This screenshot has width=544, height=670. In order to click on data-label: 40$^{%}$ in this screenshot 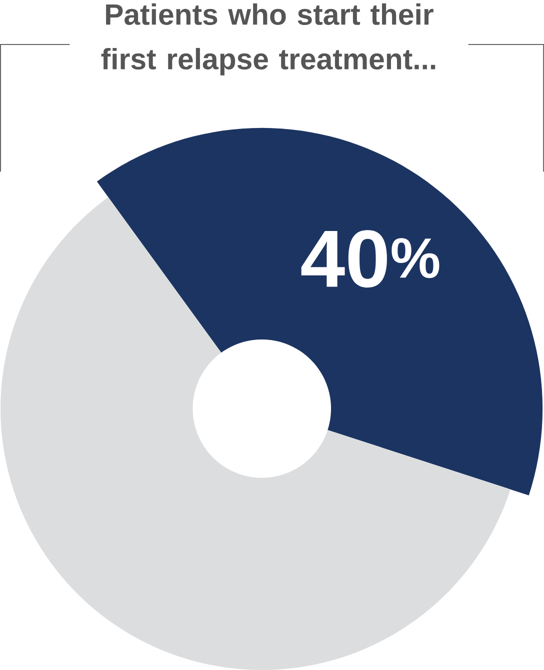, I will do `click(370, 259)`.